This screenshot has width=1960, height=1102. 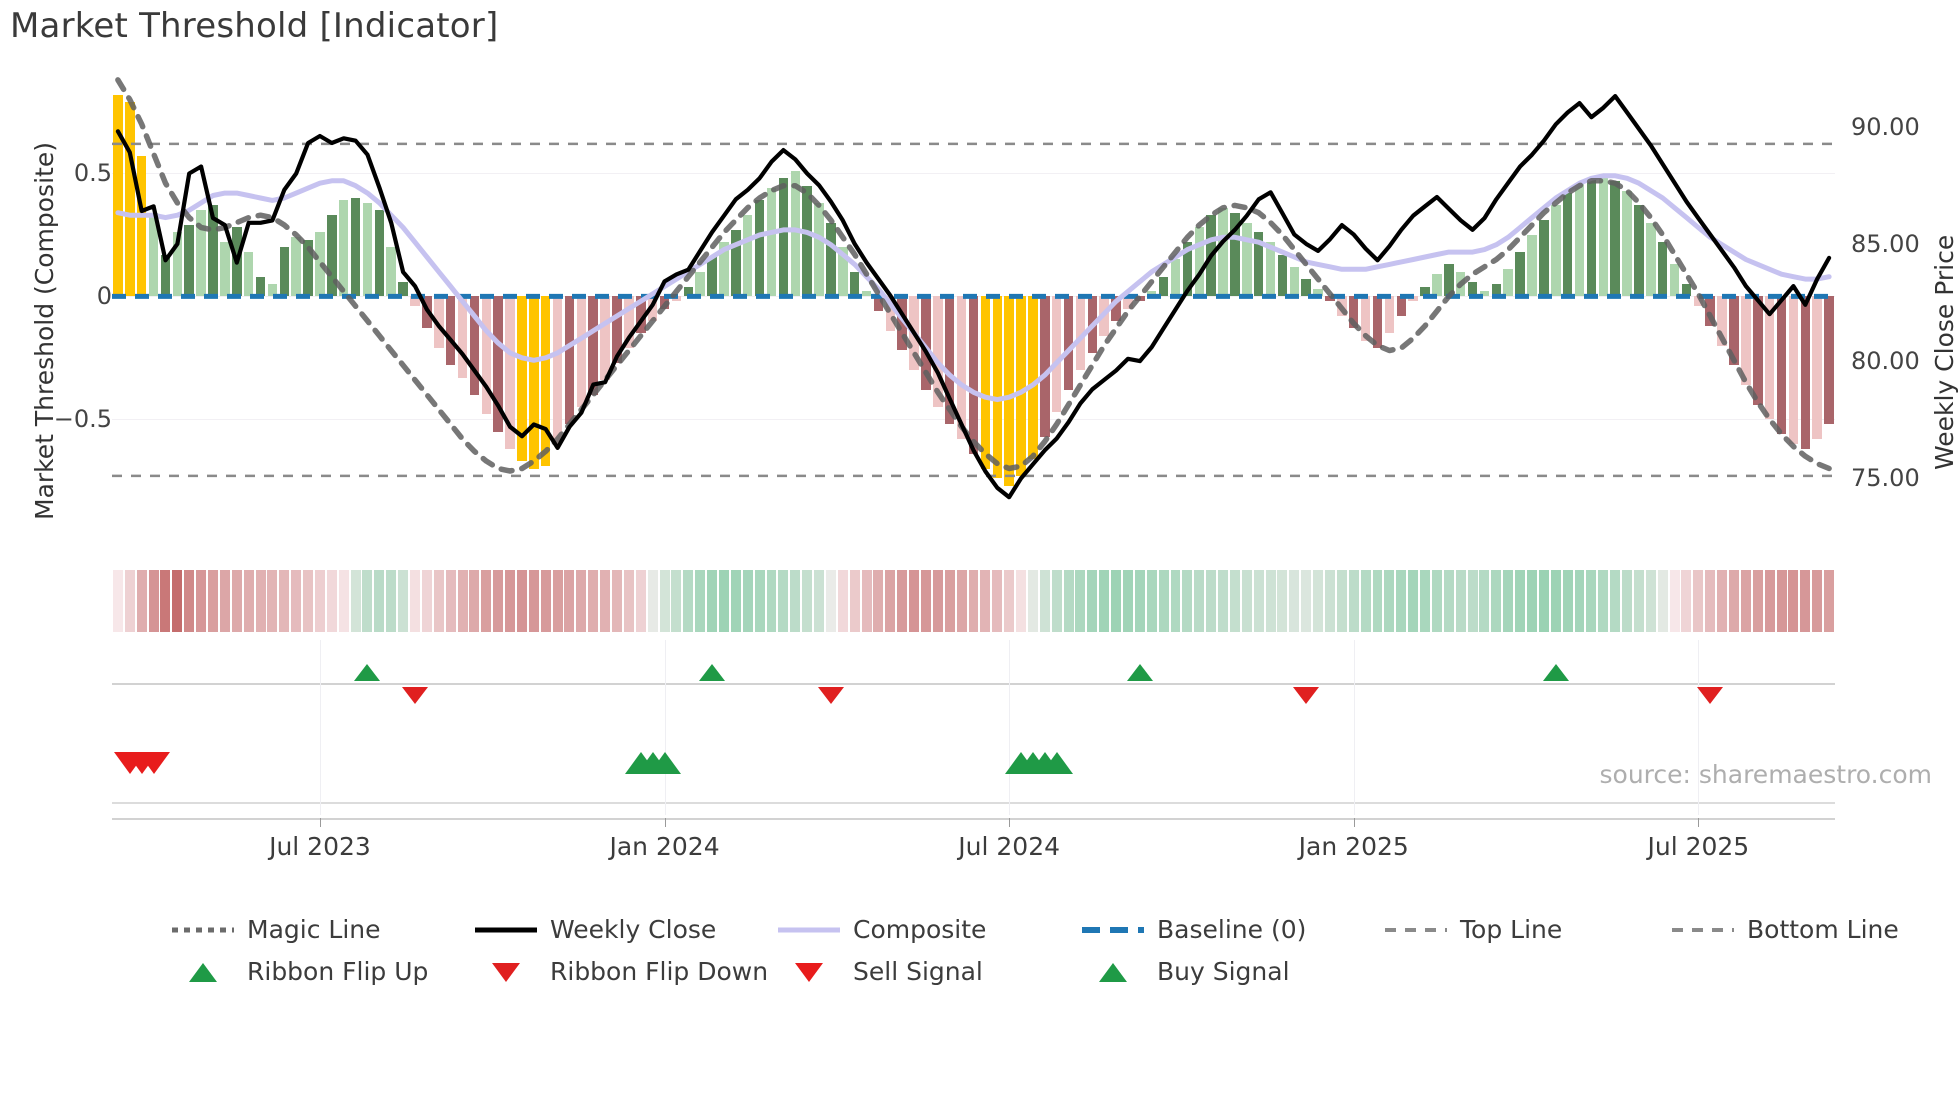 What do you see at coordinates (880, 971) in the screenshot?
I see `legend-item: Sell Signal` at bounding box center [880, 971].